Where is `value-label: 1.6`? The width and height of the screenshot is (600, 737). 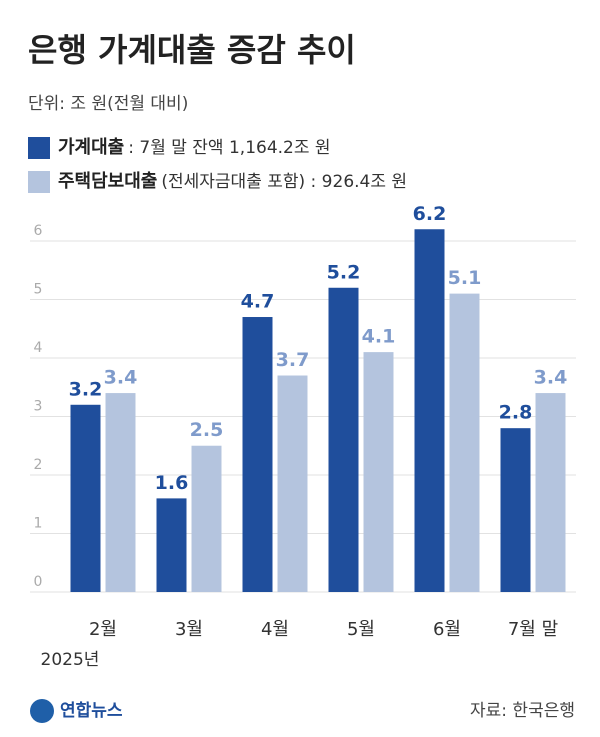 value-label: 1.6 is located at coordinates (172, 483).